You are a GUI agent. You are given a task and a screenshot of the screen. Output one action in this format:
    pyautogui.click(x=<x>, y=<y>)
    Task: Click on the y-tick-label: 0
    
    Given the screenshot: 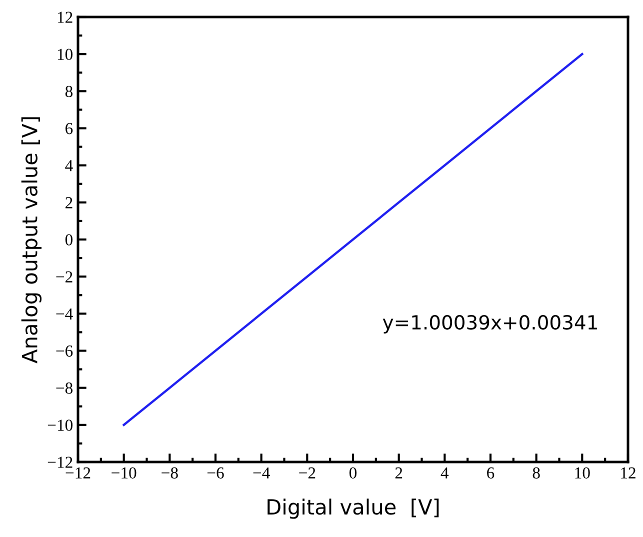 What is the action you would take?
    pyautogui.click(x=69, y=240)
    